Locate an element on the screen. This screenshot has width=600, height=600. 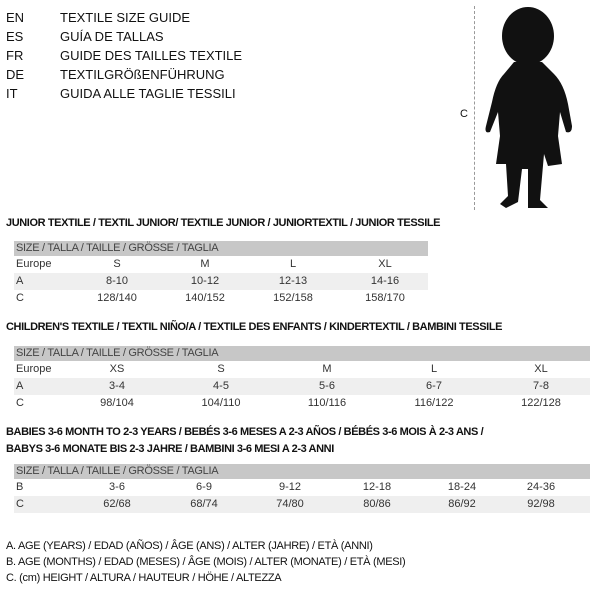
cell: 6-7 is located at coordinates (434, 386).